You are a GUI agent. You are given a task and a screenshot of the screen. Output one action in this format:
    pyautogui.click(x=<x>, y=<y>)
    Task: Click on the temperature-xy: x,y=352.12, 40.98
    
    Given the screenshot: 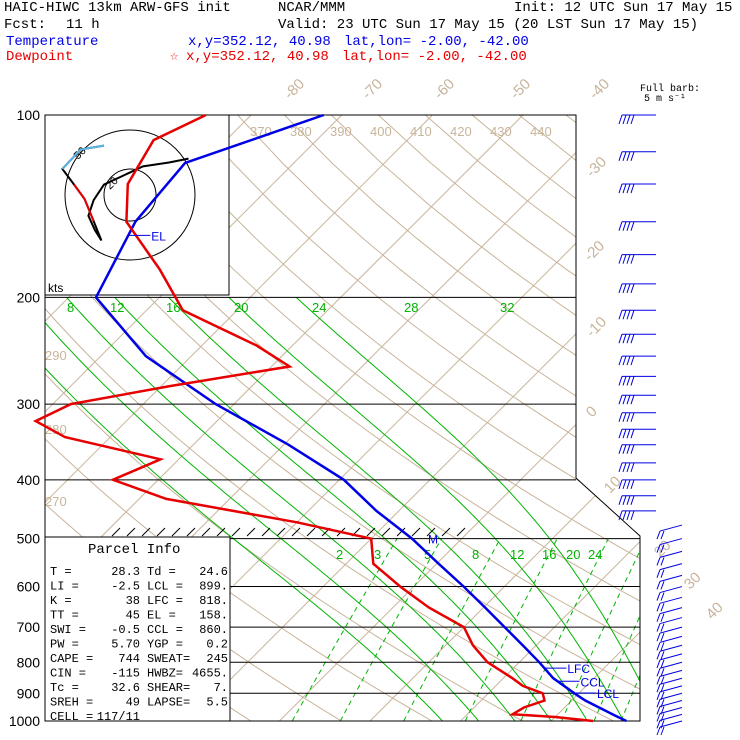 What is the action you would take?
    pyautogui.click(x=259, y=42)
    